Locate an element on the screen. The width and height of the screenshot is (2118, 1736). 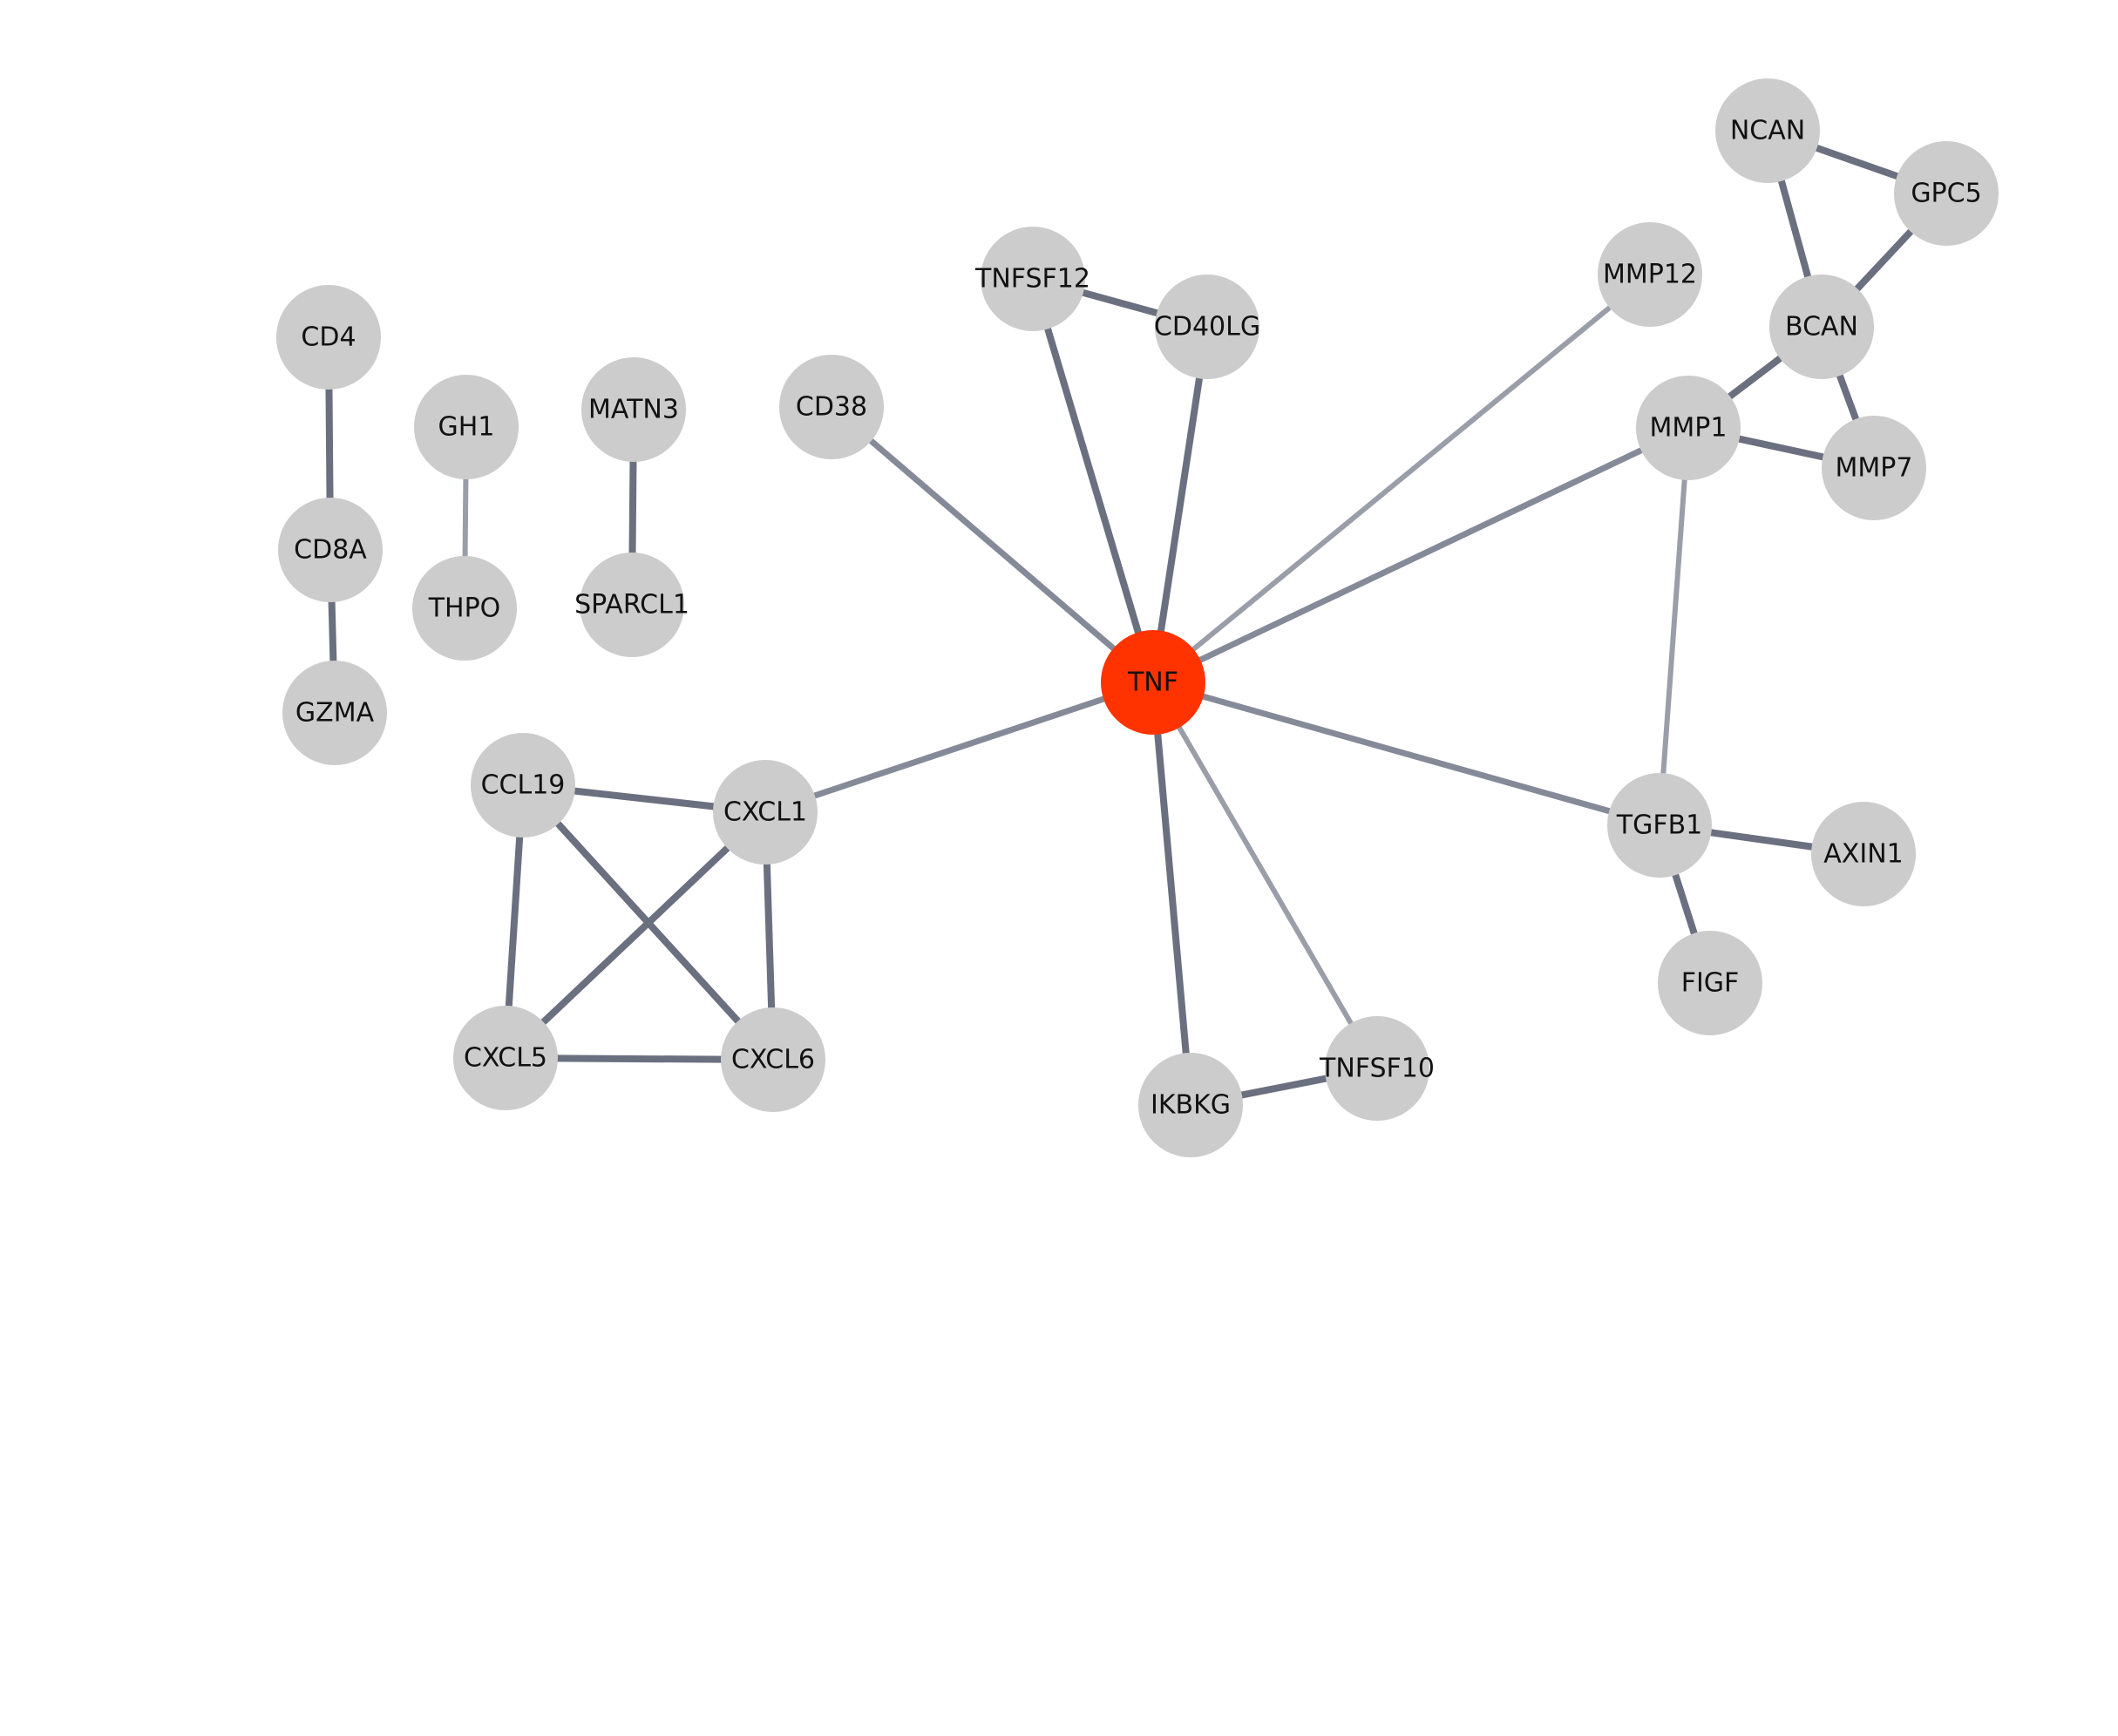
node-label: NCAN is located at coordinates (1767, 131).